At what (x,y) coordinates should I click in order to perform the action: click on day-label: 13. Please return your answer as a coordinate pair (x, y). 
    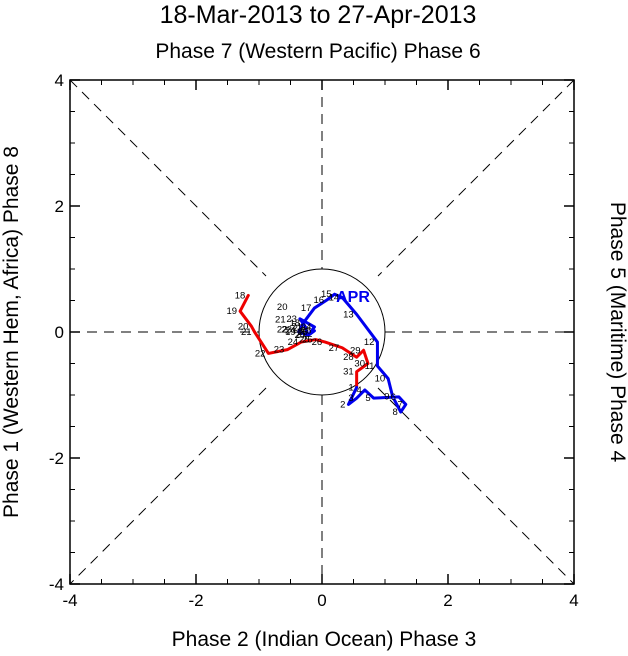
    Looking at the image, I should click on (348, 314).